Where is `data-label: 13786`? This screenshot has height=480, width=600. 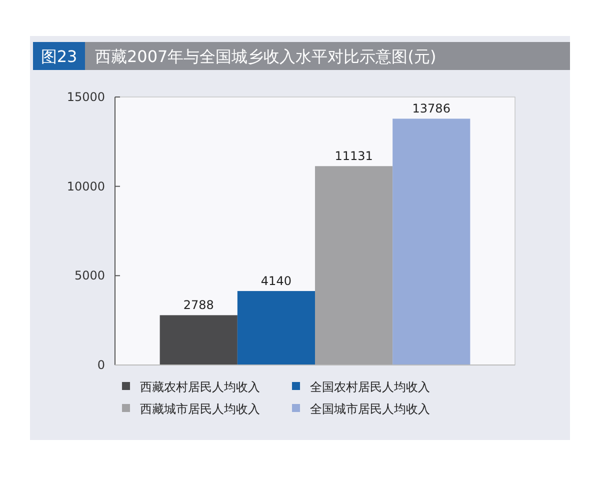
data-label: 13786 is located at coordinates (431, 109).